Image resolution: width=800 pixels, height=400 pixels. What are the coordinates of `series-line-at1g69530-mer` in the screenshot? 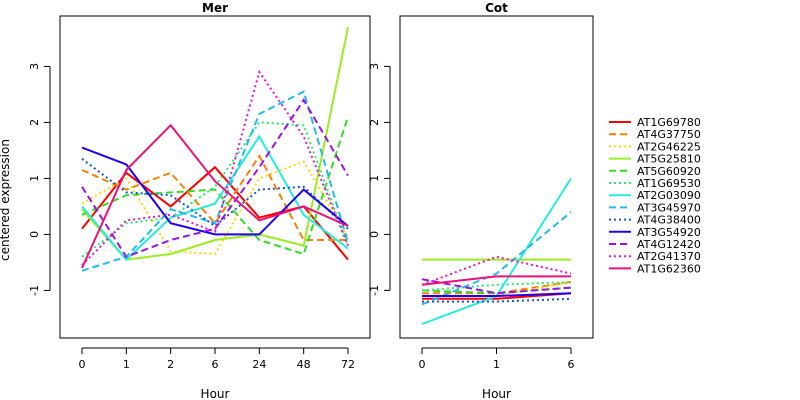 It's located at (215, 189).